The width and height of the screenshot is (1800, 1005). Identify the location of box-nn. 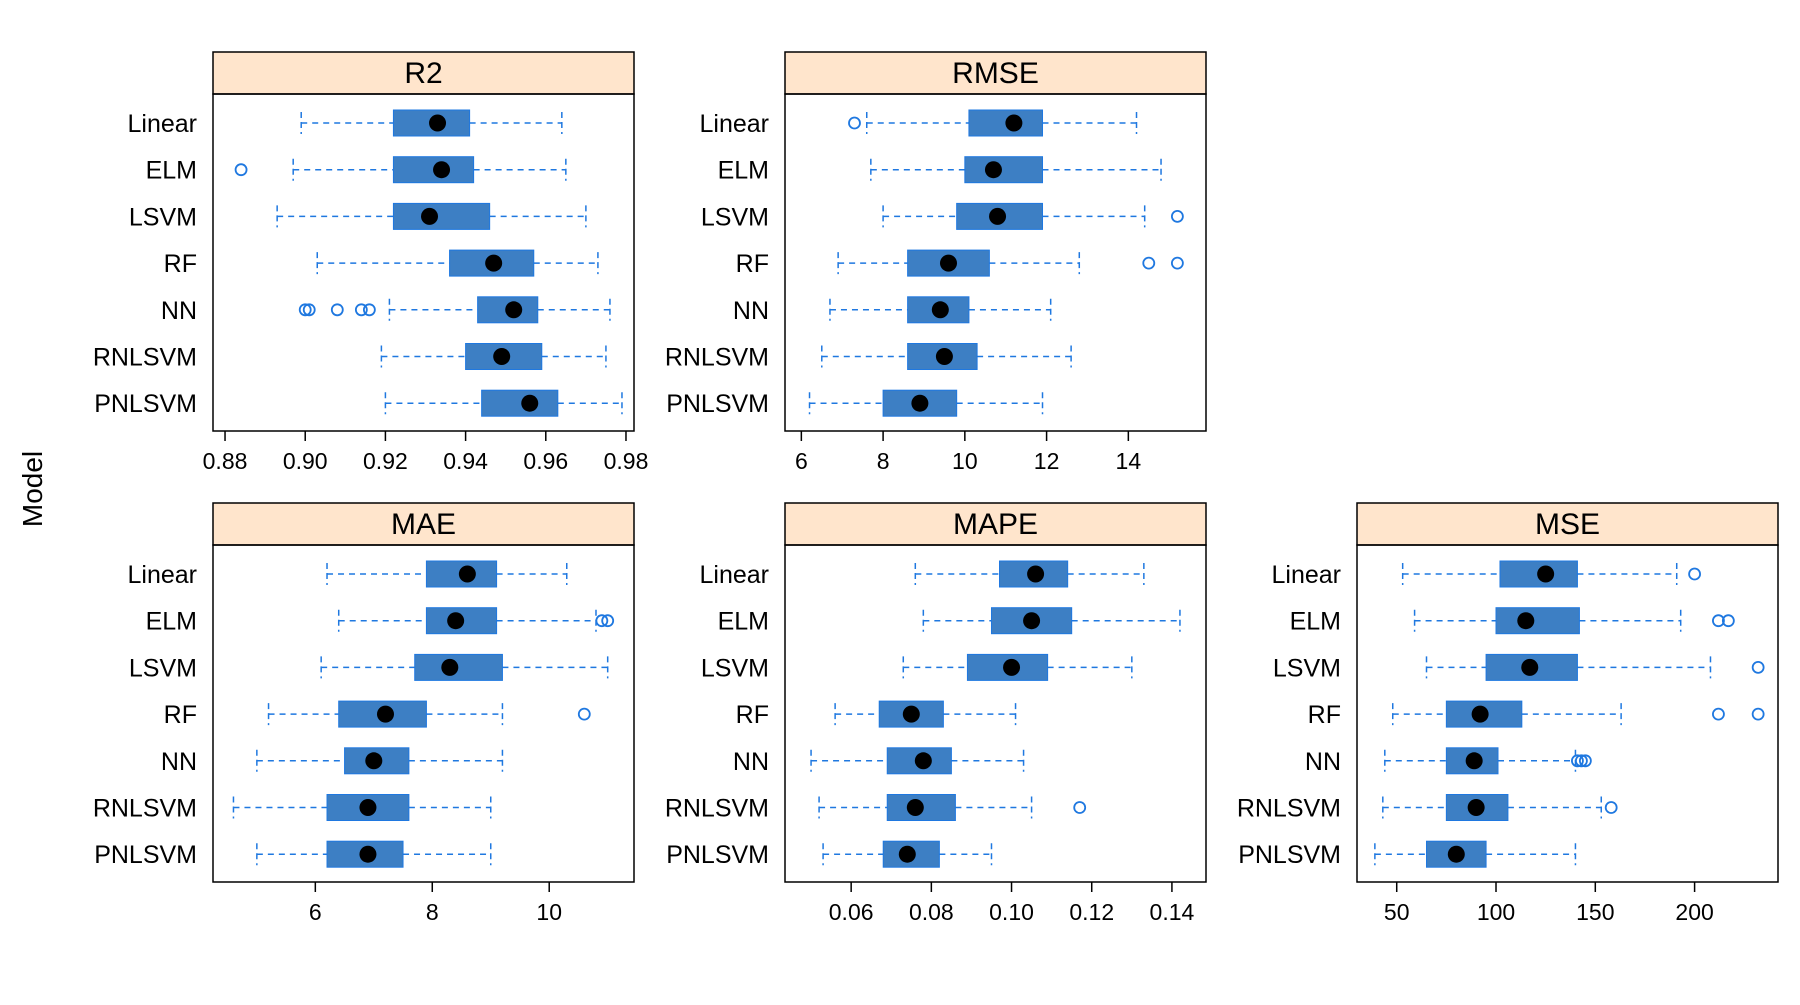
(454, 310).